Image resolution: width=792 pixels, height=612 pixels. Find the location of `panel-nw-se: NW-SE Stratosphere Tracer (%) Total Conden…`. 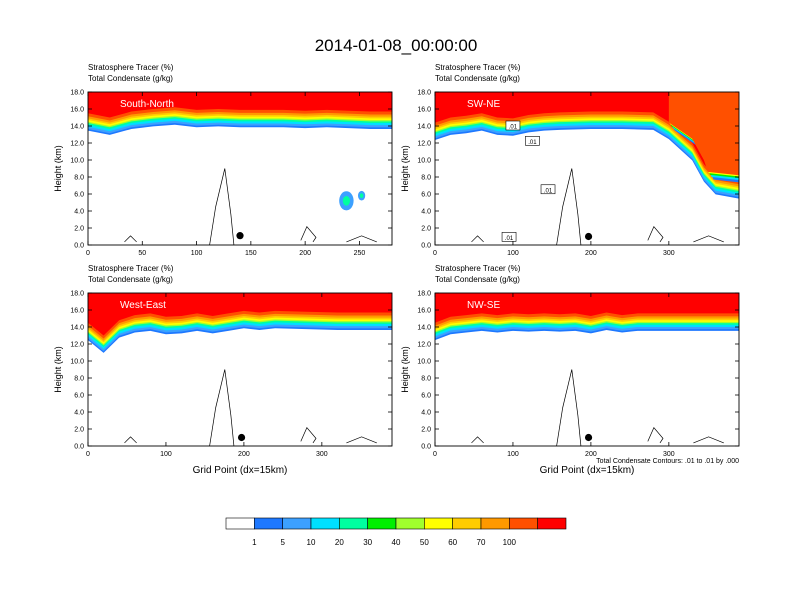

panel-nw-se: NW-SE Stratosphere Tracer (%) Total Conden… is located at coordinates (570, 370).